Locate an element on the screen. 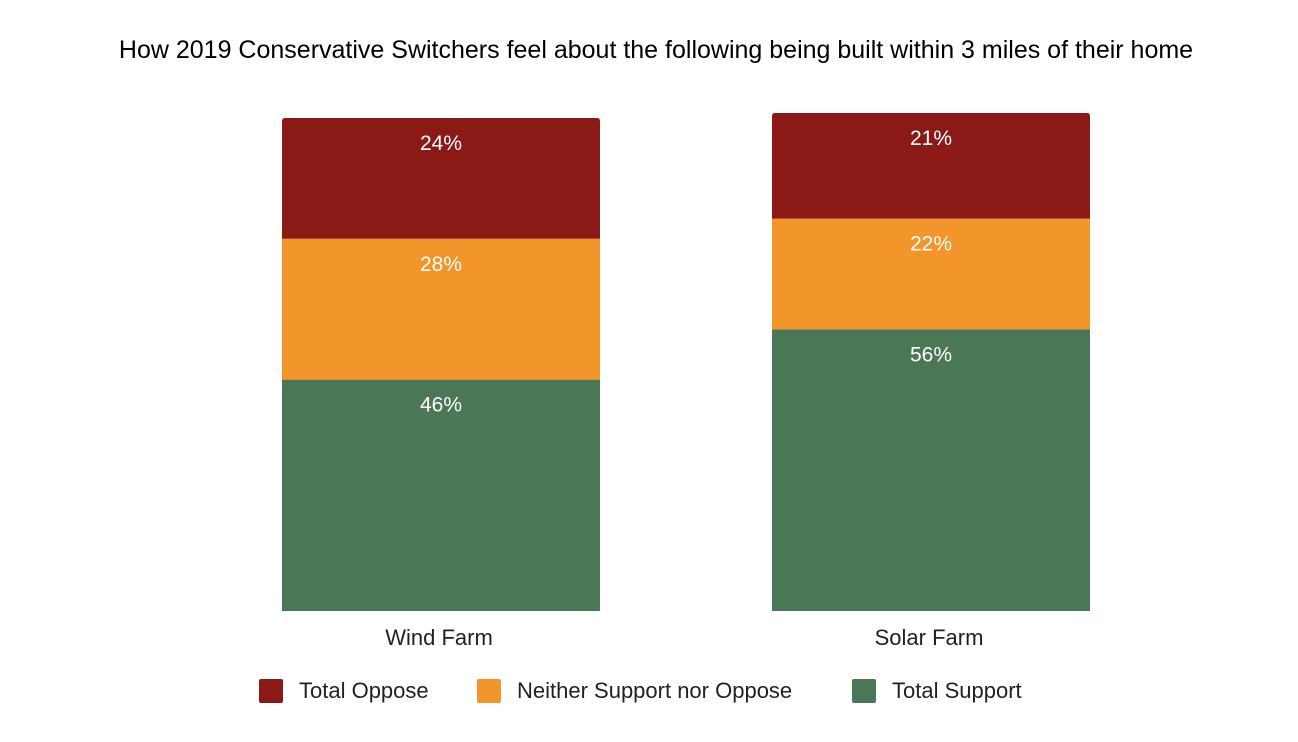 Image resolution: width=1298 pixels, height=742 pixels. data-label-solar-farm-total-support: 56% is located at coordinates (931, 354).